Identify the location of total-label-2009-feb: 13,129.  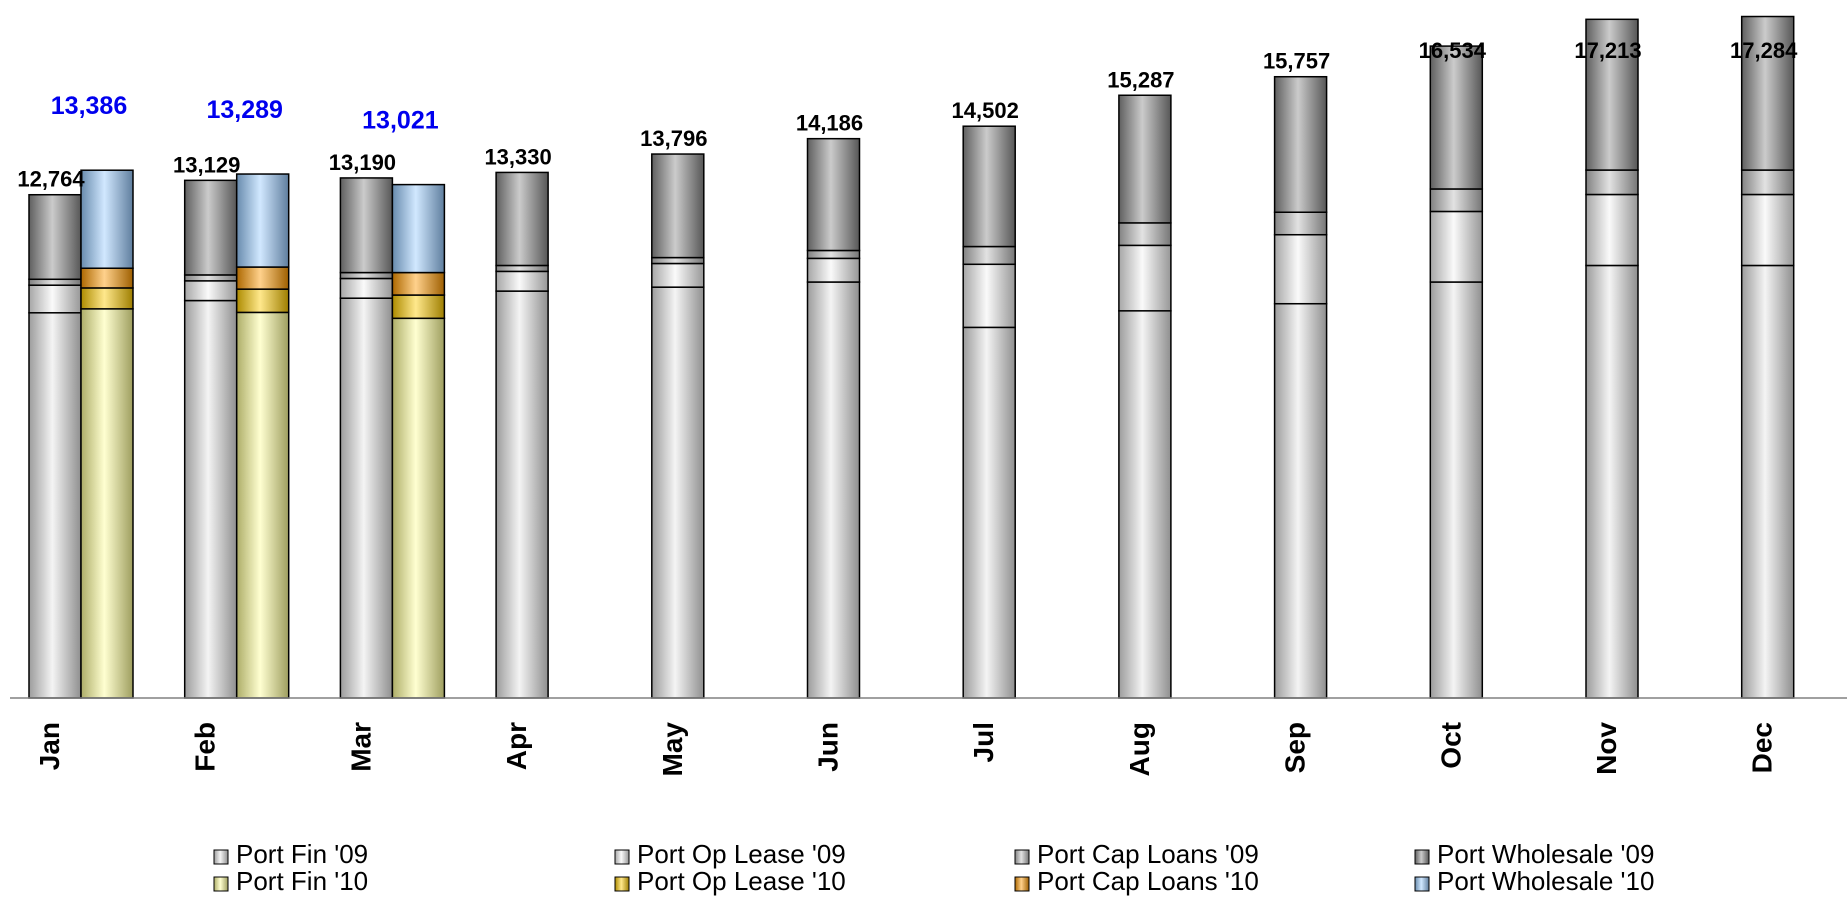
(206, 164).